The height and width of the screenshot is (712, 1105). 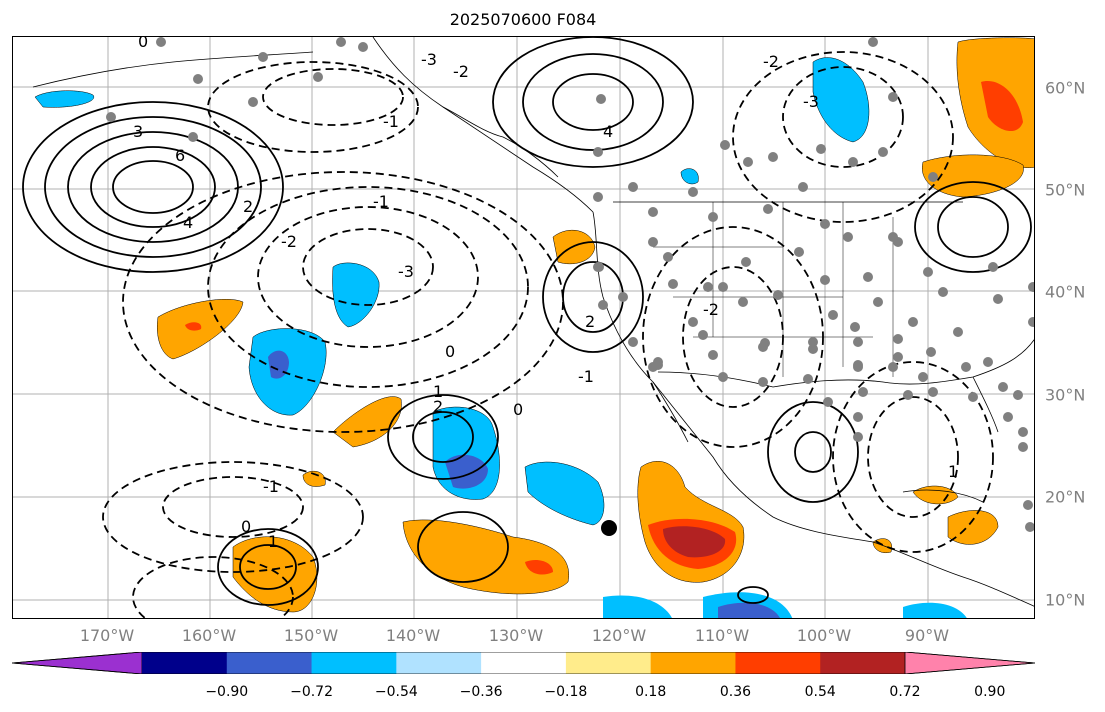 I want to click on colorbar-tick-label: 0.72, so click(x=905, y=692).